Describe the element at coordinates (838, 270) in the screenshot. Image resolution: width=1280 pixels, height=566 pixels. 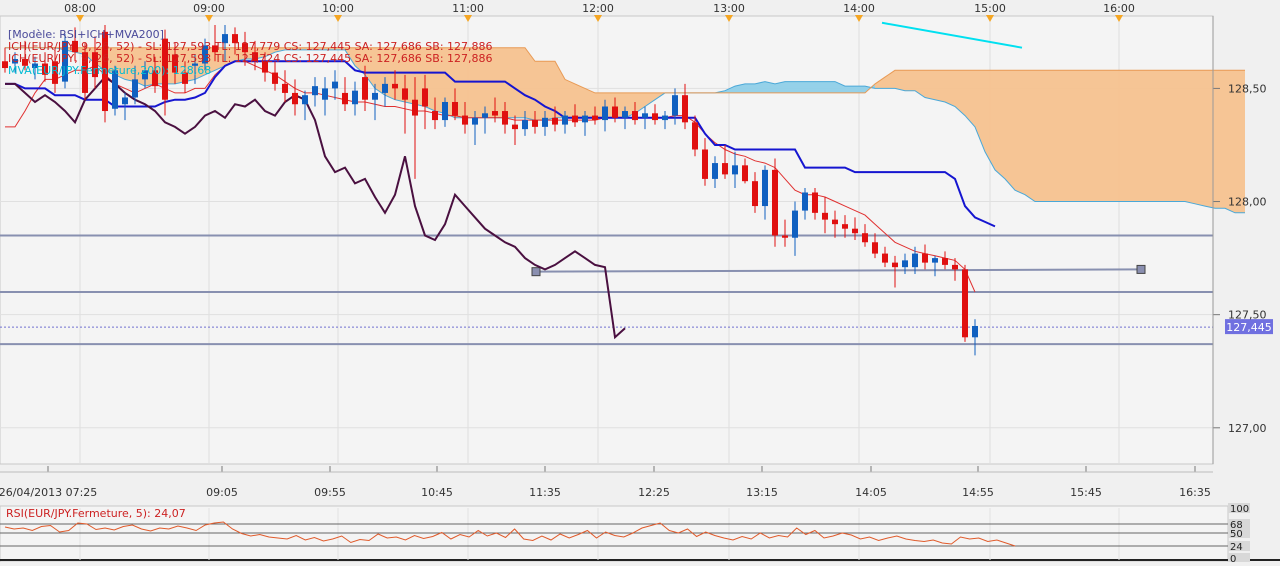
I see `trendline` at that location.